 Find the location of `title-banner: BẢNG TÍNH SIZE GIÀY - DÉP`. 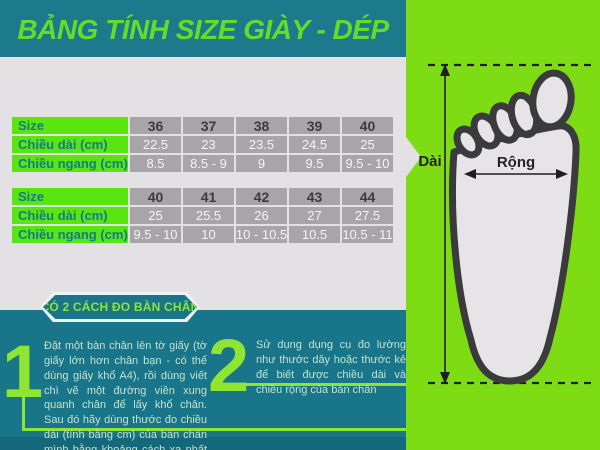

title-banner: BẢNG TÍNH SIZE GIÀY - DÉP is located at coordinates (203, 28).